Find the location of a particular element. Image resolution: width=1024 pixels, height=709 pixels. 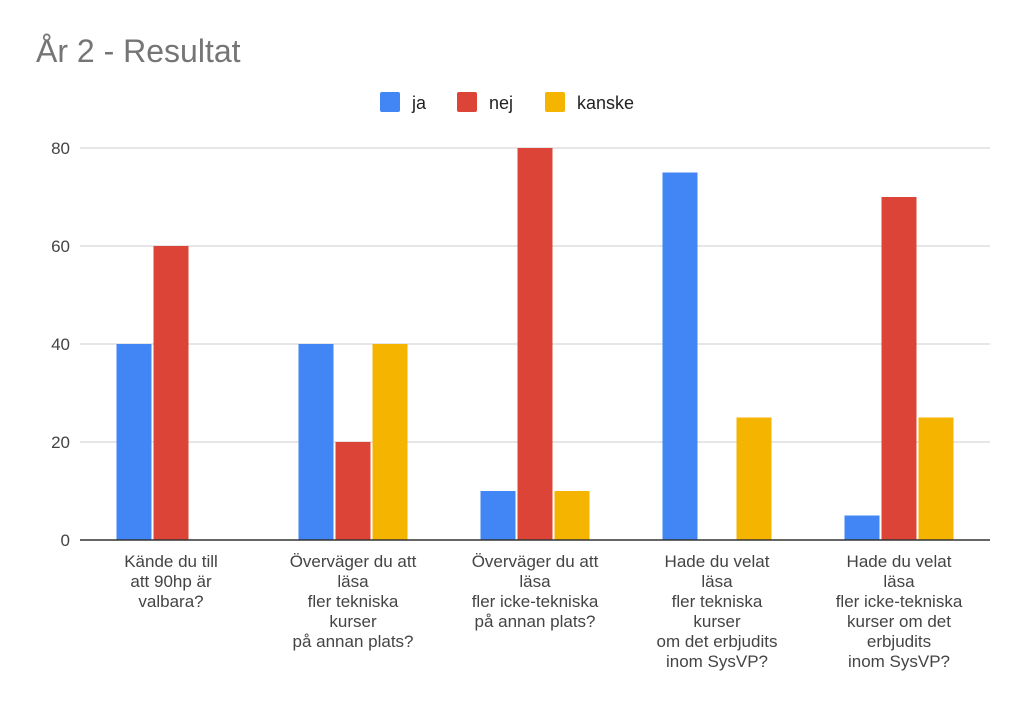

legend-label-nej: nej is located at coordinates (501, 103).